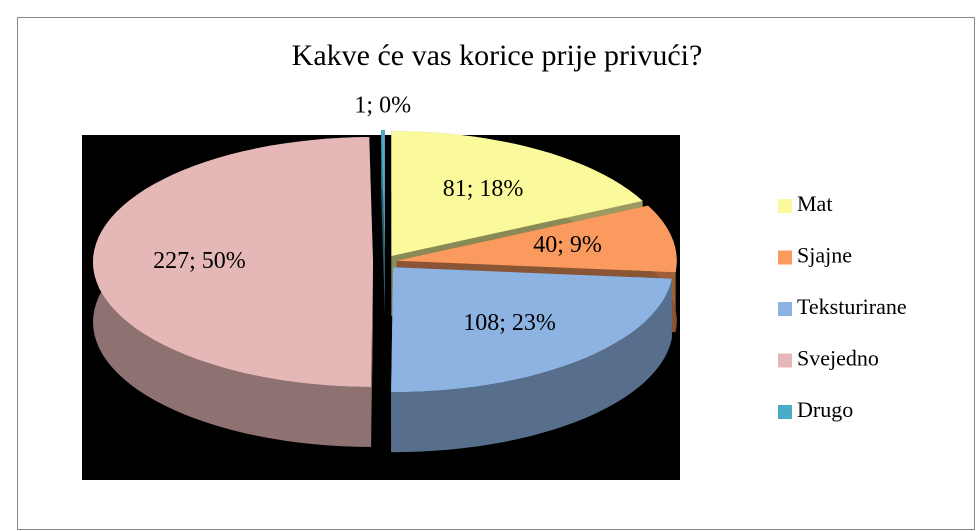 Image resolution: width=976 pixels, height=531 pixels. Describe the element at coordinates (509, 323) in the screenshot. I see `data-label: 108; 23%` at that location.